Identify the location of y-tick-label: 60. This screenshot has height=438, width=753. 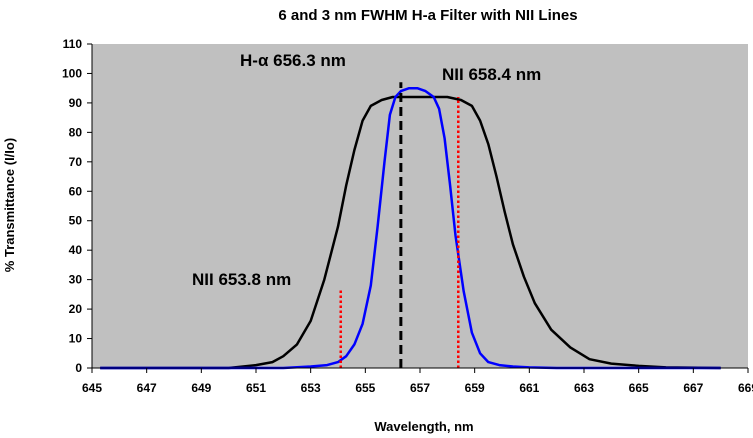
(76, 191).